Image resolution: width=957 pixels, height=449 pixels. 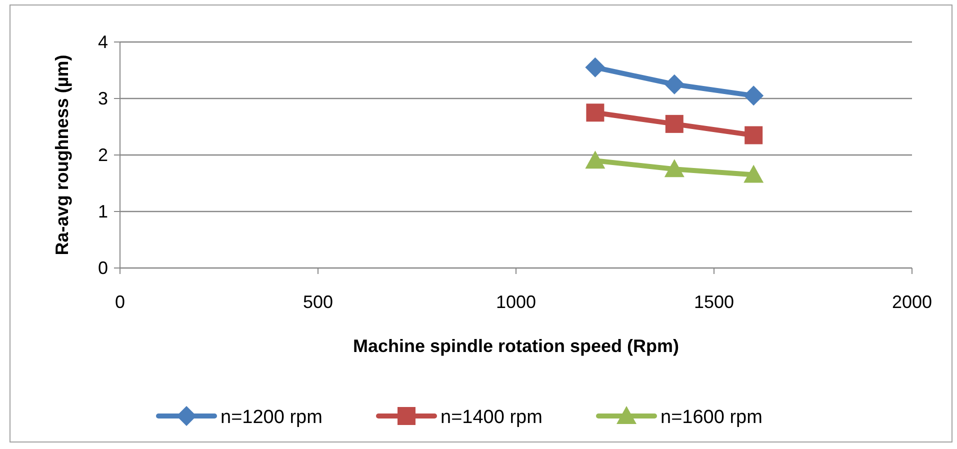 I want to click on legend-label: n=1600 rpm, so click(x=711, y=417).